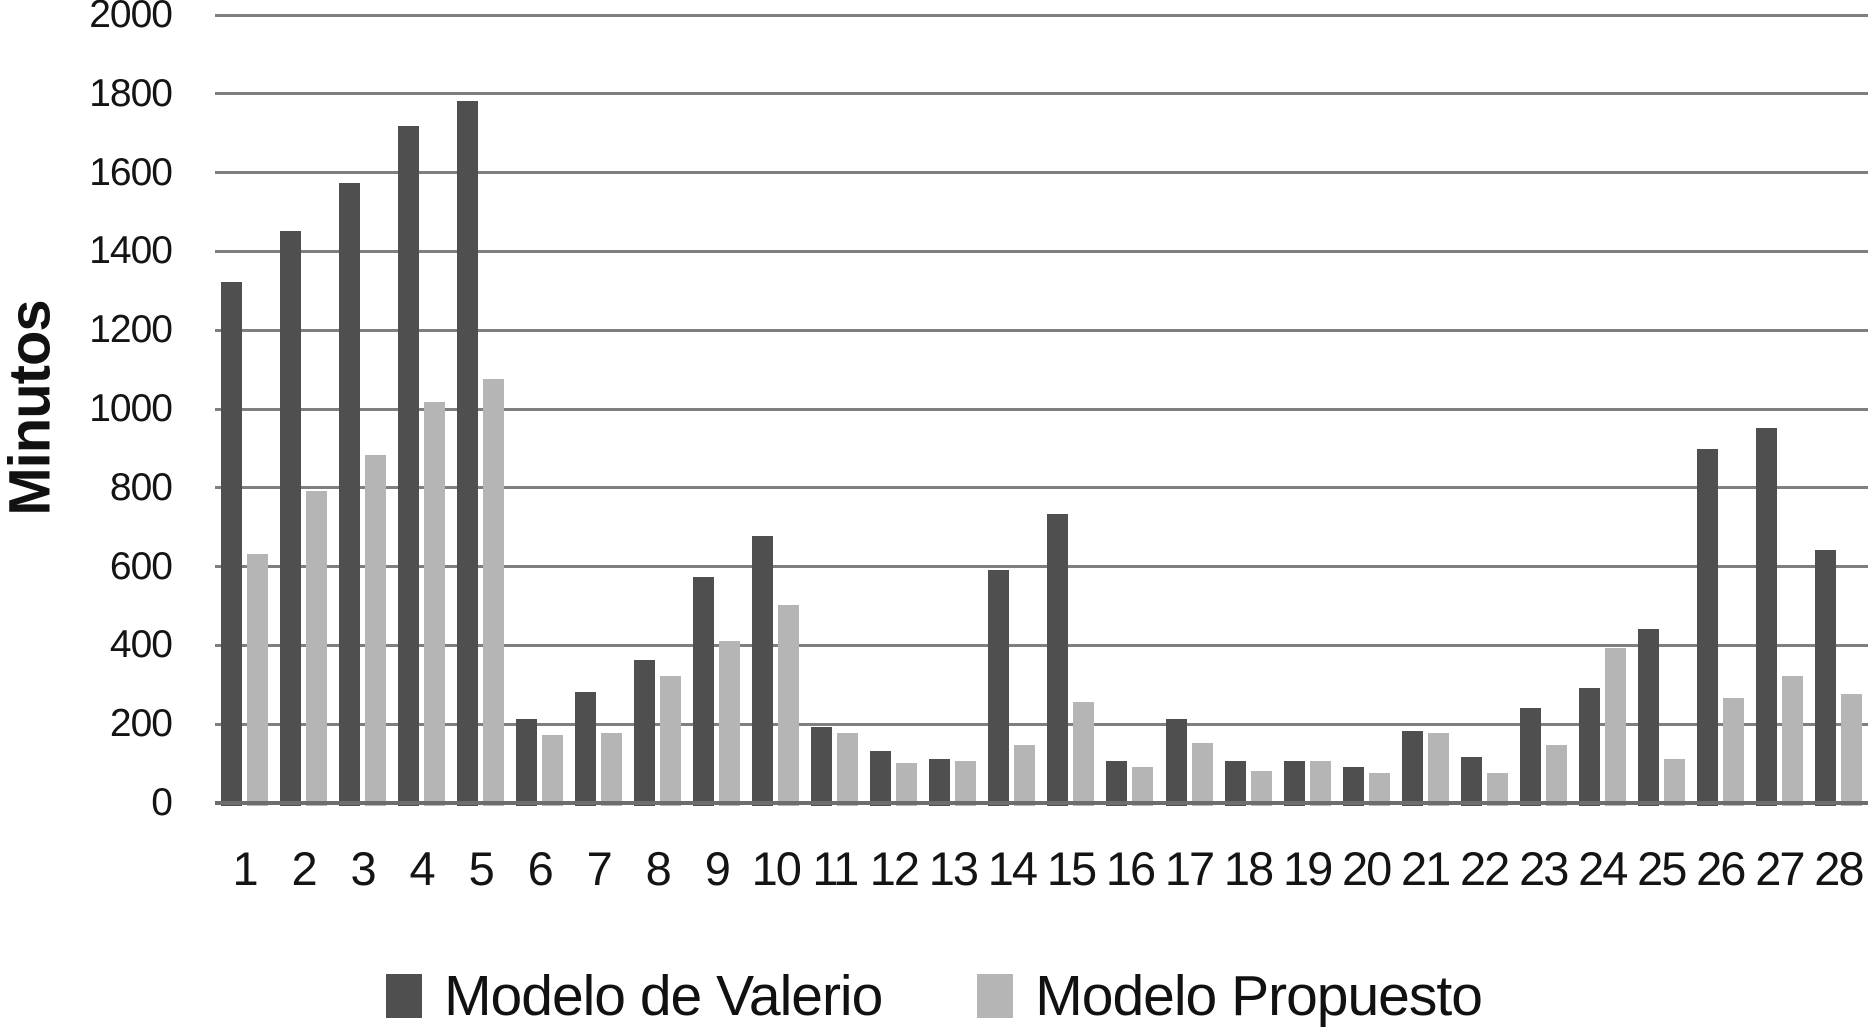 This screenshot has width=1868, height=1036. I want to click on y-axis-tick-labels: 0 200 400 600 800 1000 1200 1400 1600 1800 2000, so click(86, 518).